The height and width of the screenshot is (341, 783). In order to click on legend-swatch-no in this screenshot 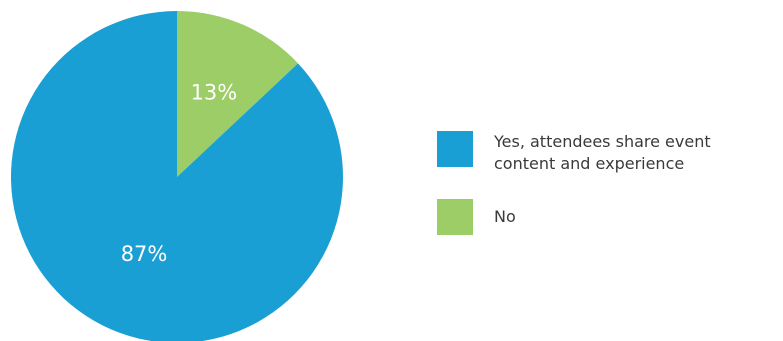, I will do `click(455, 217)`.